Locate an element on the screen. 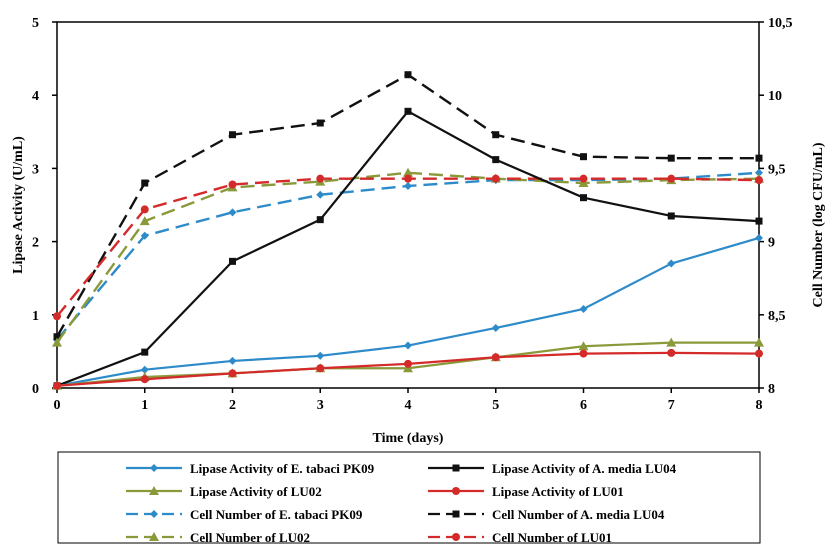  legend-item: Cell Number of E. tabaci PK09 is located at coordinates (244, 514).